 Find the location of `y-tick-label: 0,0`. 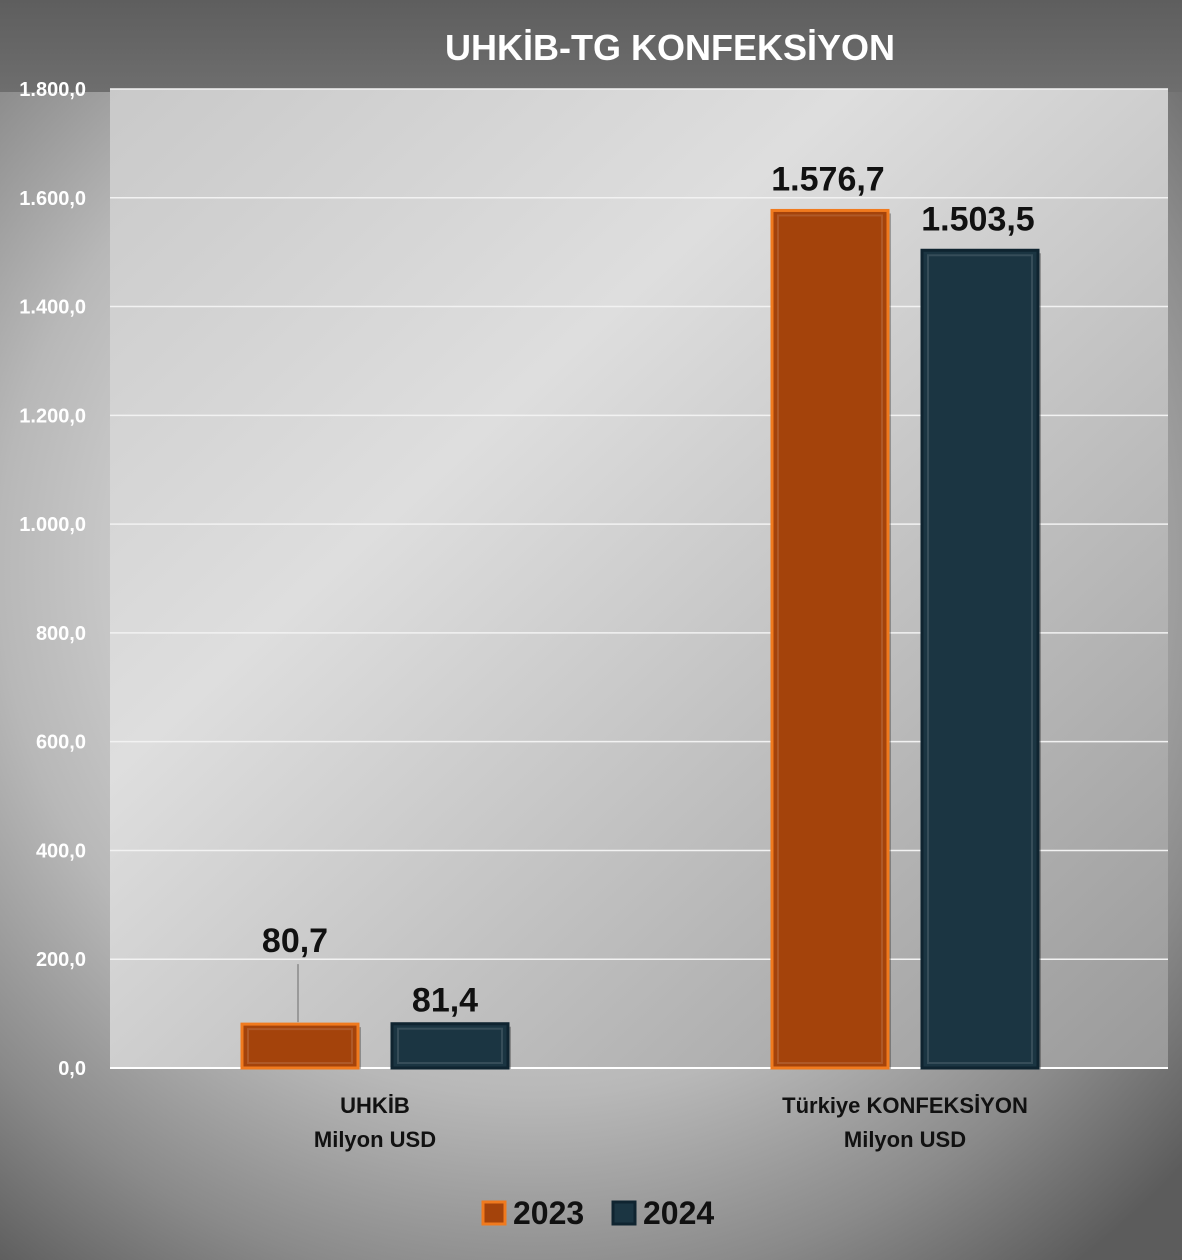

y-tick-label: 0,0 is located at coordinates (72, 1069).